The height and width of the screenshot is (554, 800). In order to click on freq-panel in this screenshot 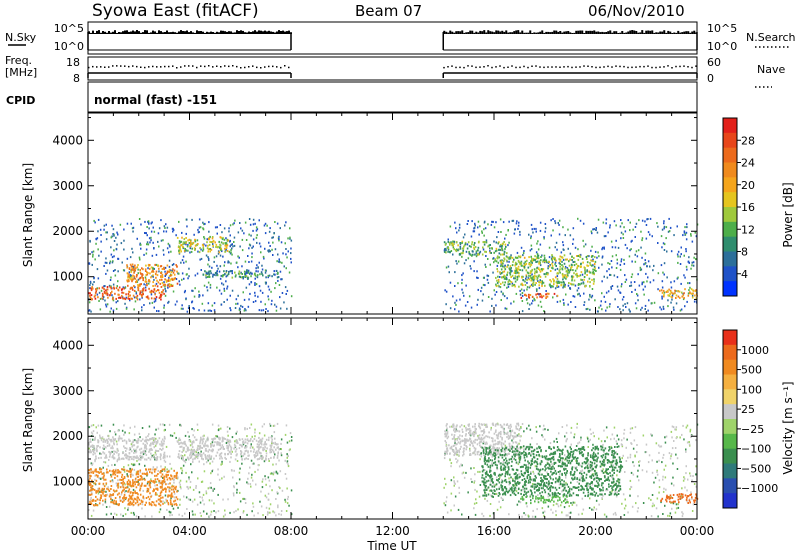, I will do `click(392, 68)`.